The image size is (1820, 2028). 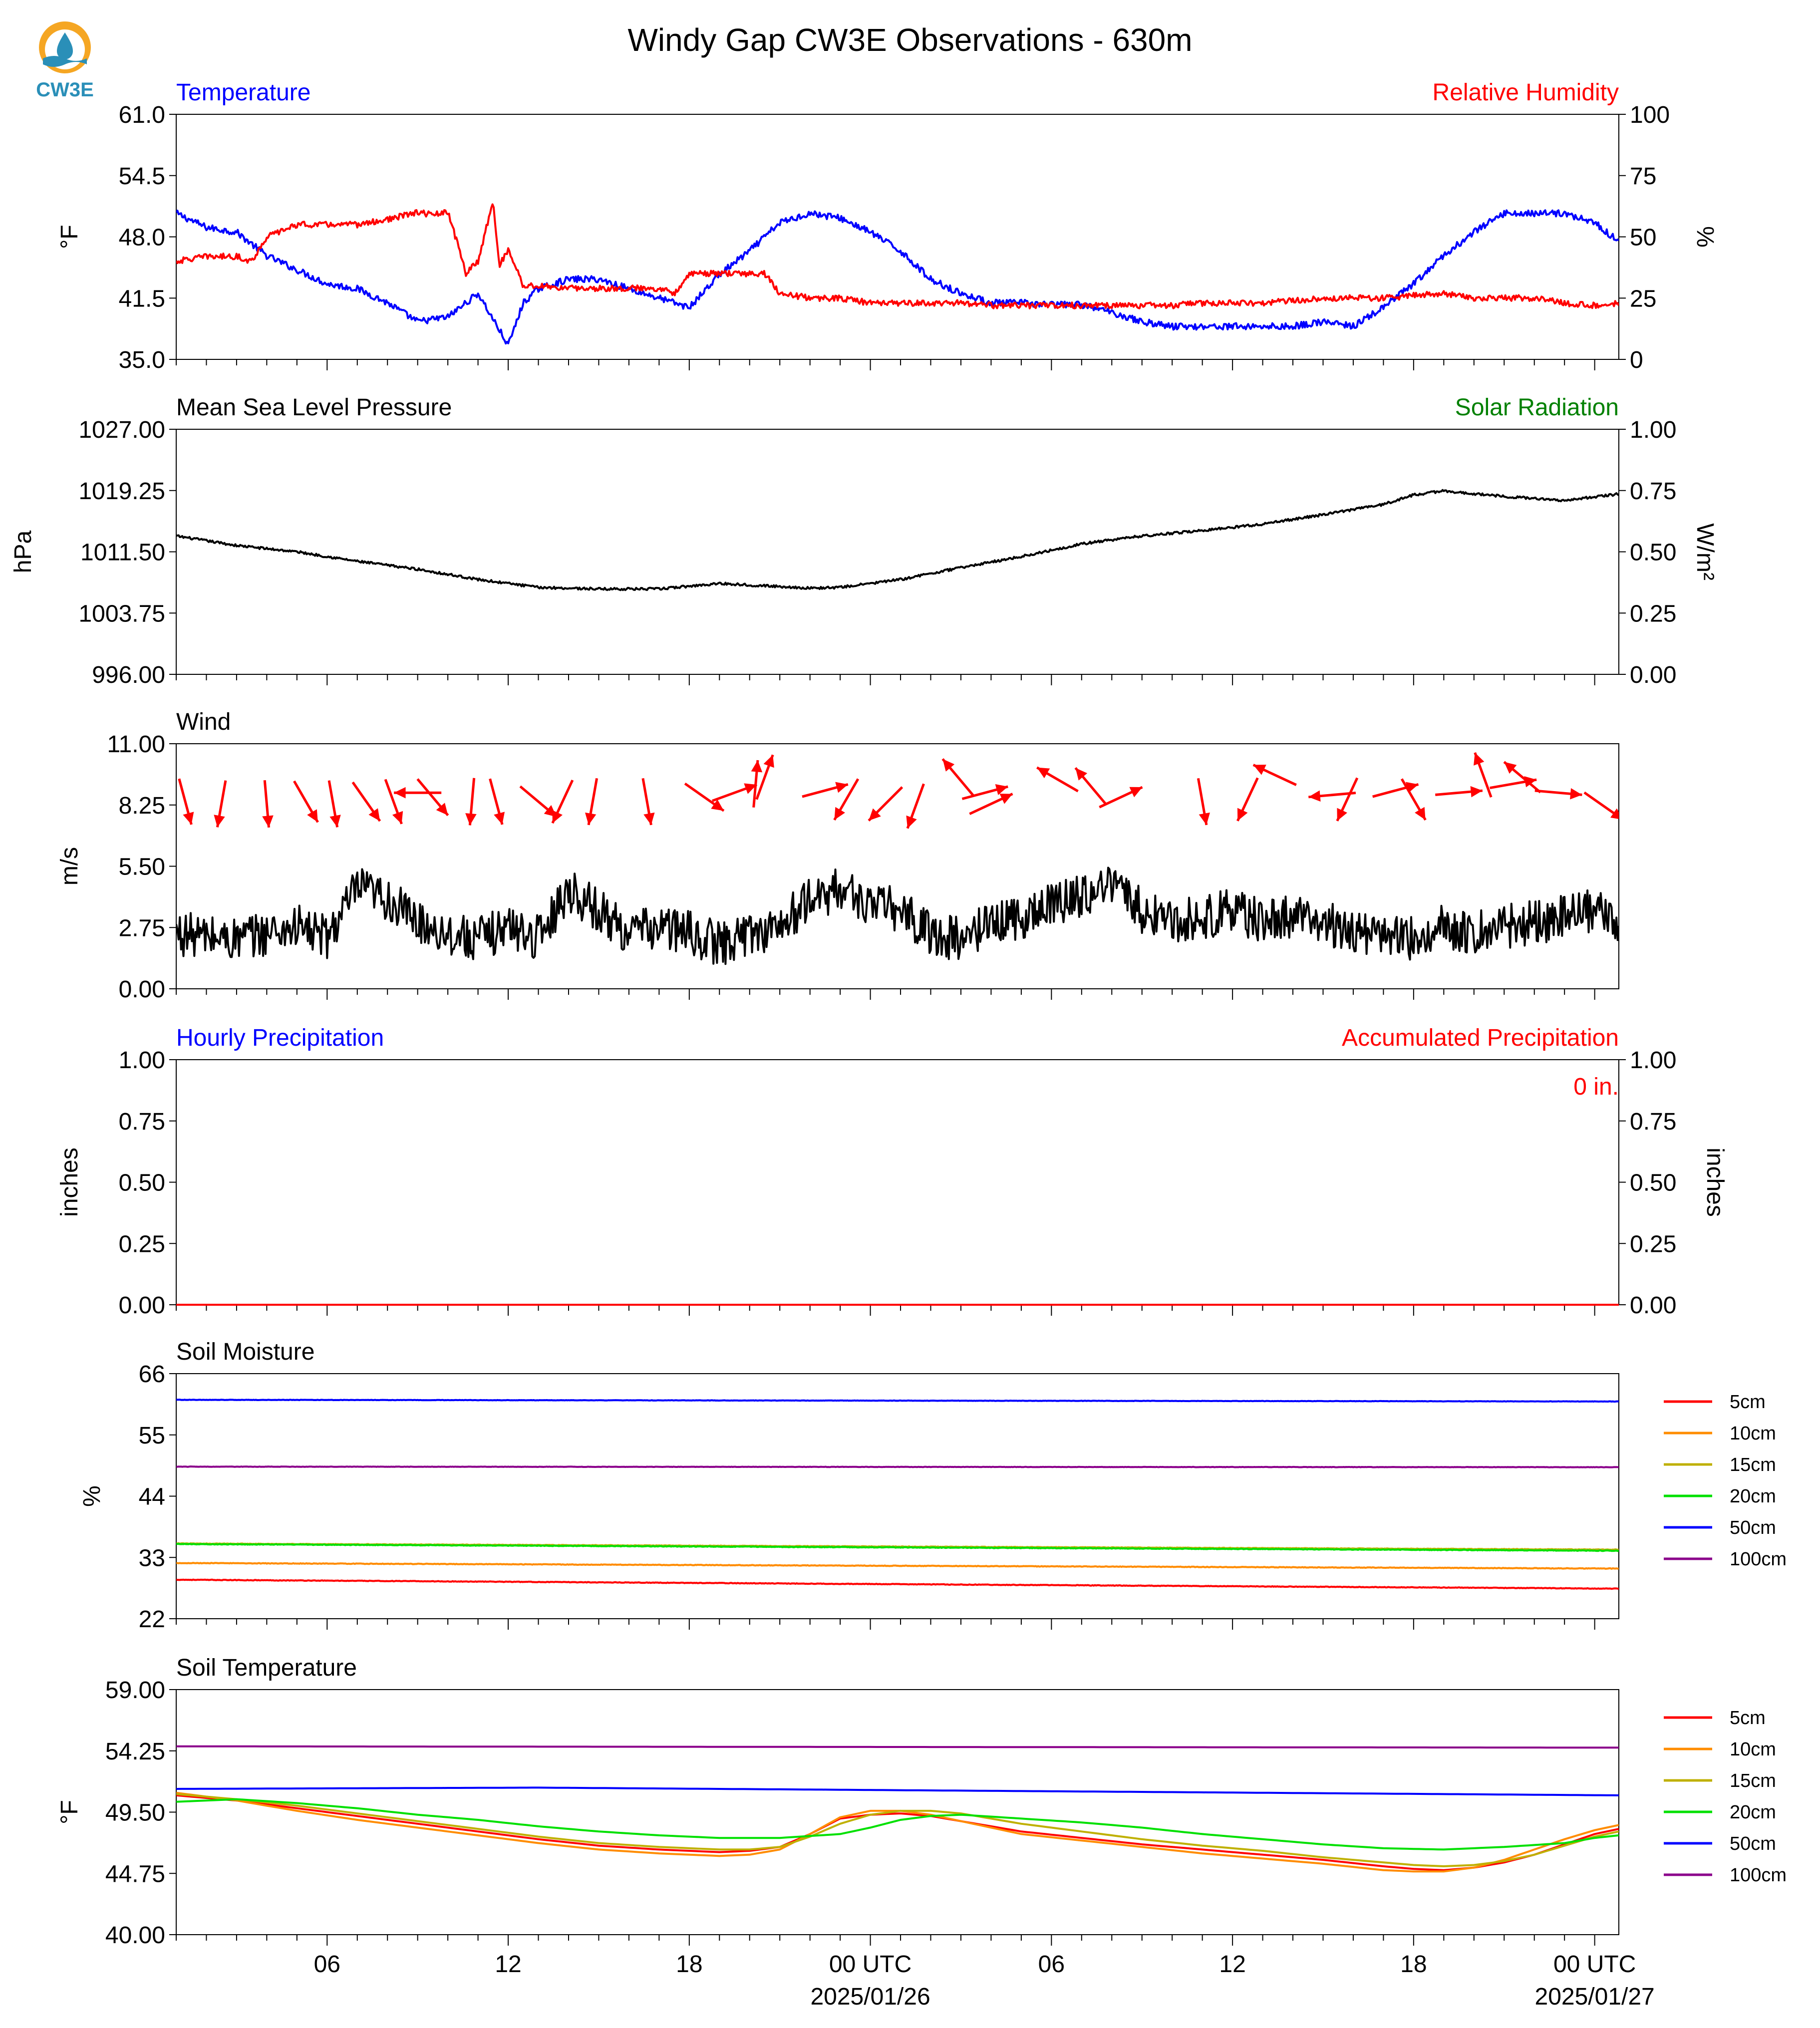 What do you see at coordinates (280, 1038) in the screenshot?
I see `precip-title-left: Hourly Precipitation` at bounding box center [280, 1038].